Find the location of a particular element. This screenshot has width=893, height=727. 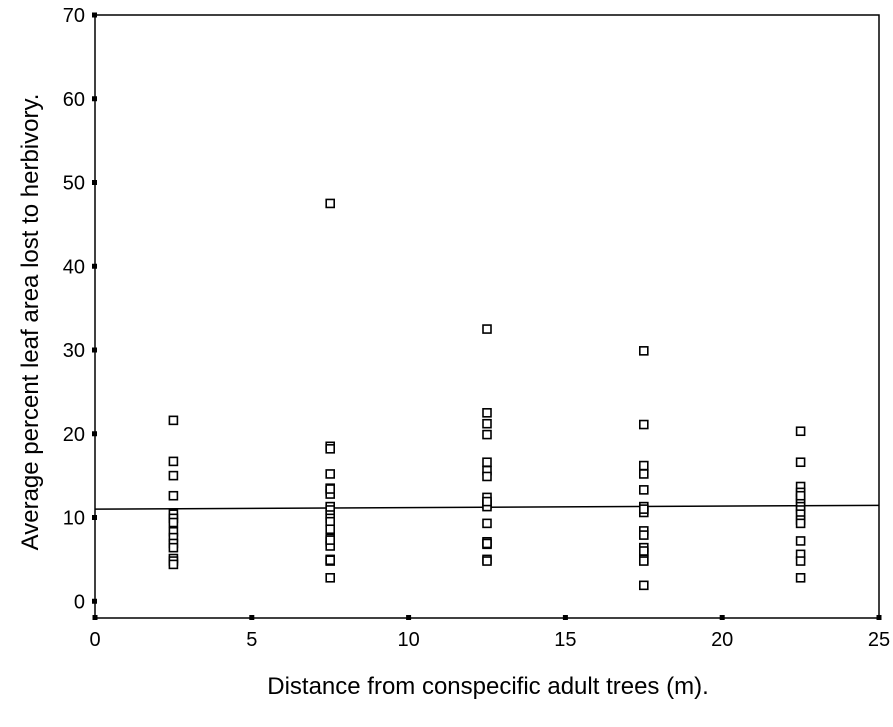

x-axis-ticks: 0 5 10 15 20 25 is located at coordinates (489, 633).